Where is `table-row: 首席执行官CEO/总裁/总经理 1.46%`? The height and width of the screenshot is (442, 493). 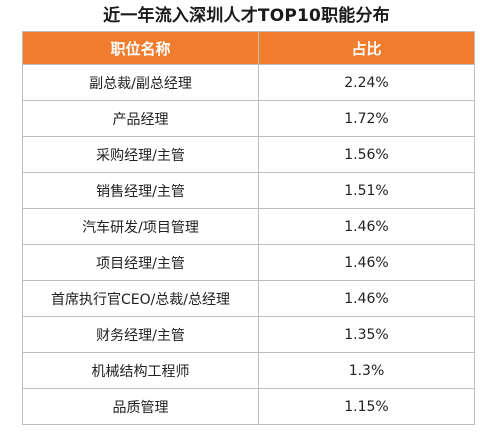 table-row: 首席执行官CEO/总裁/总经理 1.46% is located at coordinates (248, 298).